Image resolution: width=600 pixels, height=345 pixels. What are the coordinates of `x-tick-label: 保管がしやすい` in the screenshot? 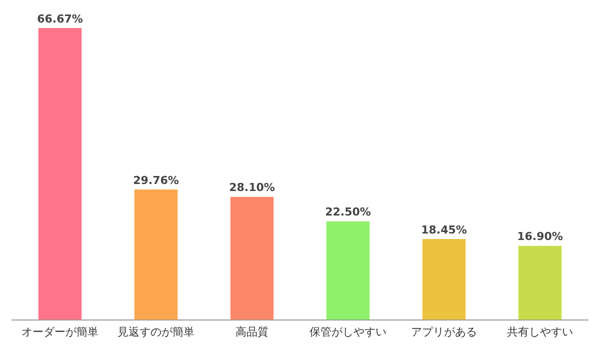 It's located at (348, 331).